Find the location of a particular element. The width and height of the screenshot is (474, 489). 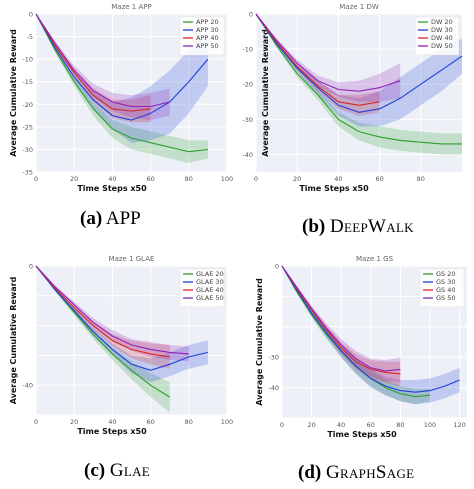

caption-name: DeepWalk is located at coordinates (371, 226).